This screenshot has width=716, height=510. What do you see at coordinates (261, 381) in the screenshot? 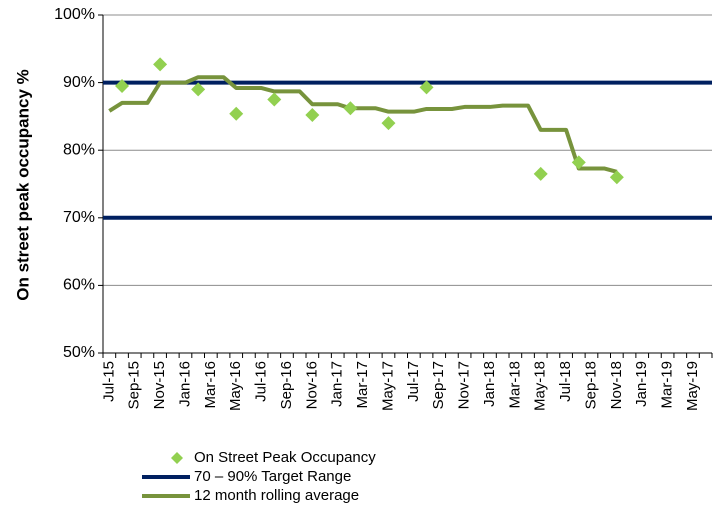
I see `x-tick-label: Jul-16` at bounding box center [261, 381].